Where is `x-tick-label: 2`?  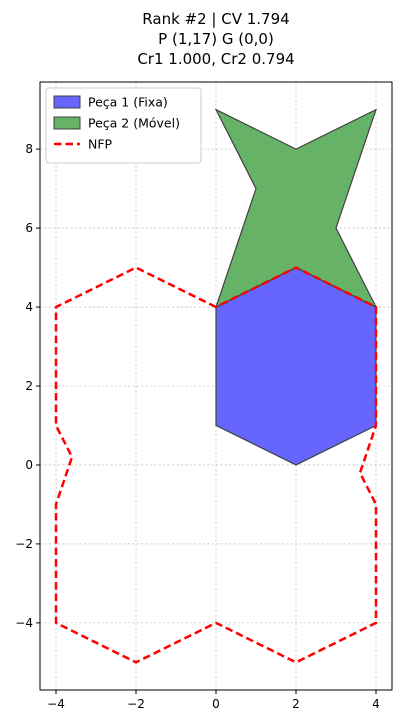 x-tick-label: 2 is located at coordinates (296, 704).